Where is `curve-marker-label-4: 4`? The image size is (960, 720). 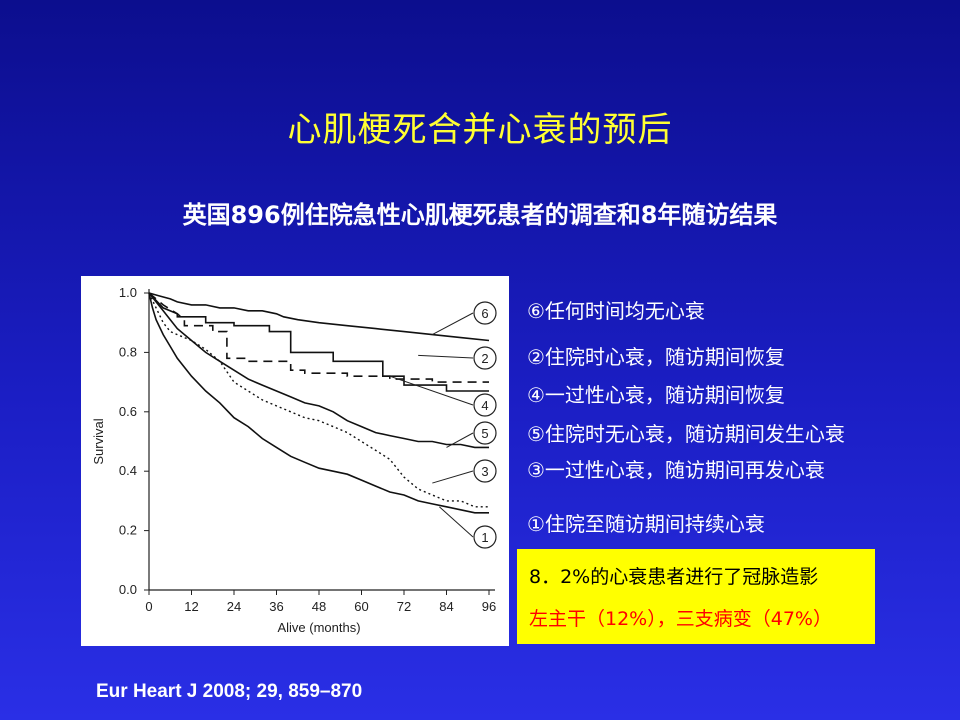 curve-marker-label-4: 4 is located at coordinates (484, 405).